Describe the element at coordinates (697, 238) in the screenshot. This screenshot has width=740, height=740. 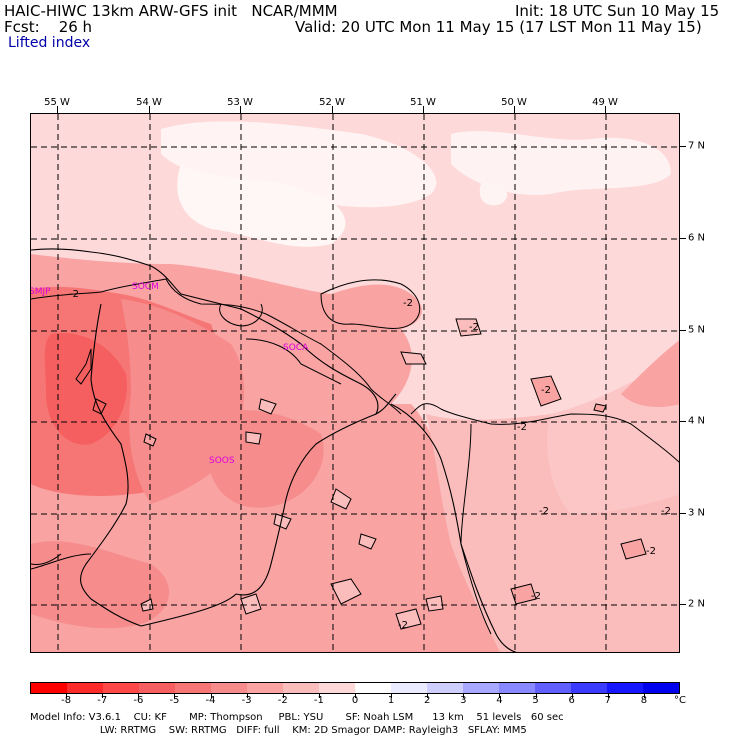
I see `lat-label: 6 N` at that location.